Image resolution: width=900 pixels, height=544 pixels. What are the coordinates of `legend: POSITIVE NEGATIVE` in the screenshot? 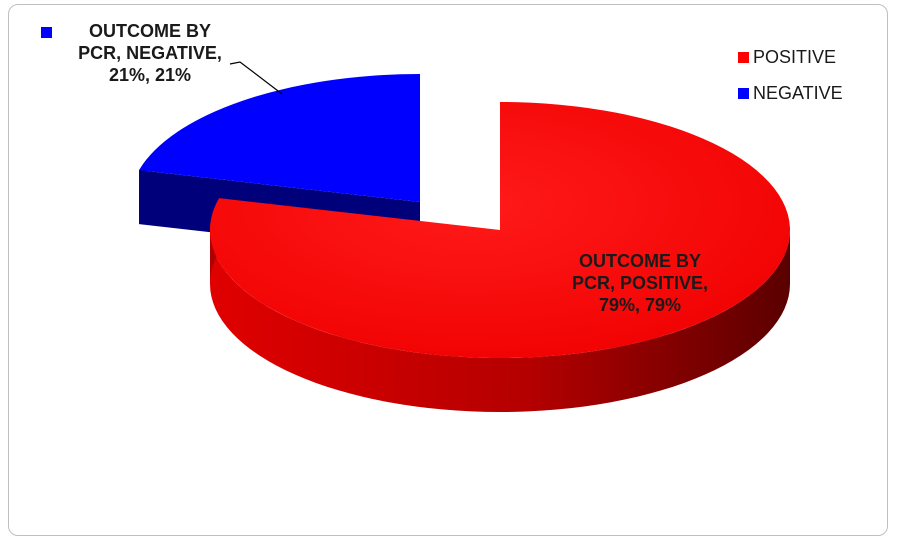 It's located at (790, 82).